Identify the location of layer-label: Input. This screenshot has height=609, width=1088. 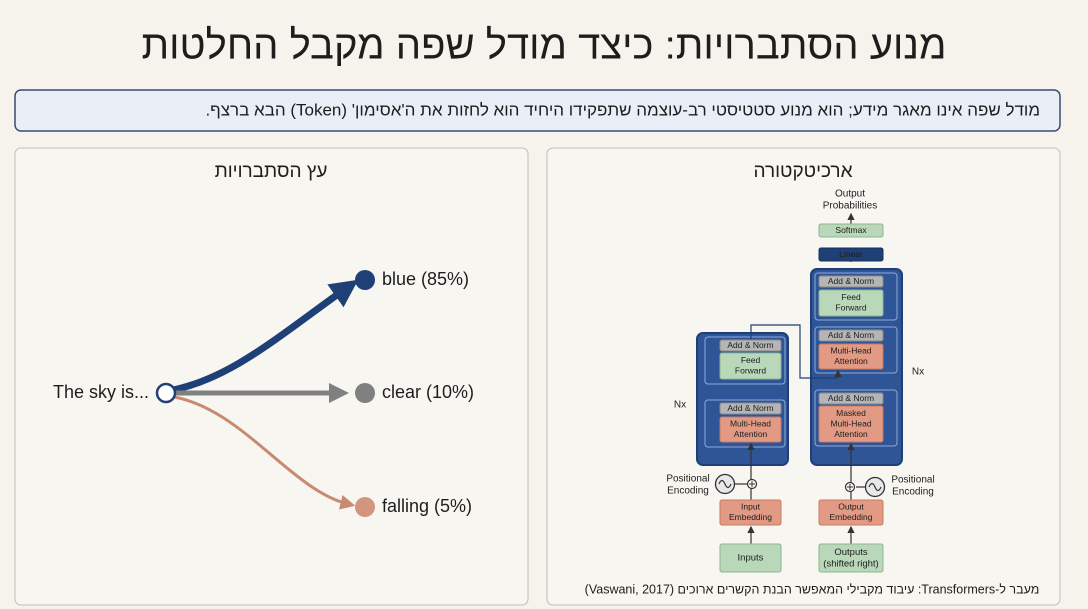
(751, 507).